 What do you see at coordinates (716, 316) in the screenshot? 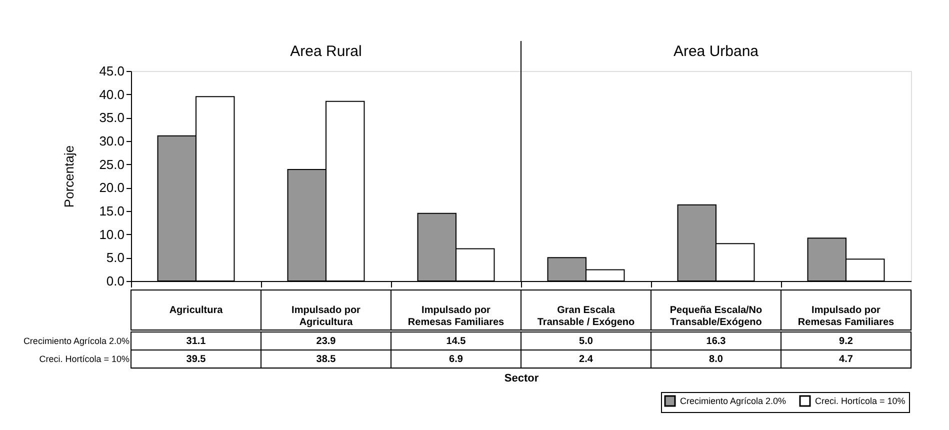
I see `x-tick-label: Pequeña Escala/No Transable/Exógeno` at bounding box center [716, 316].